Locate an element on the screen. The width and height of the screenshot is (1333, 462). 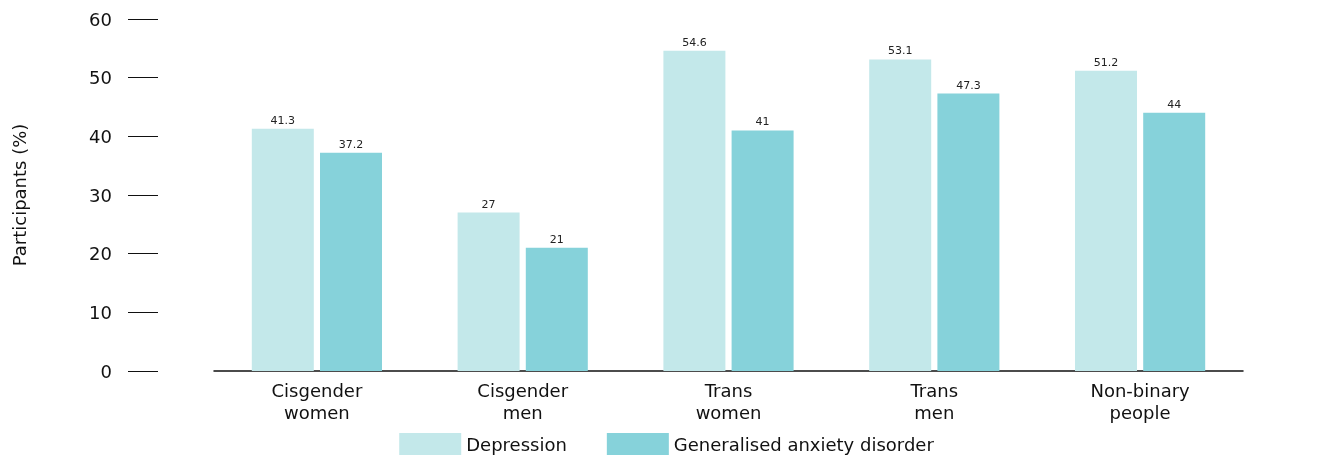
data-label: 51.2 is located at coordinates (1106, 62).